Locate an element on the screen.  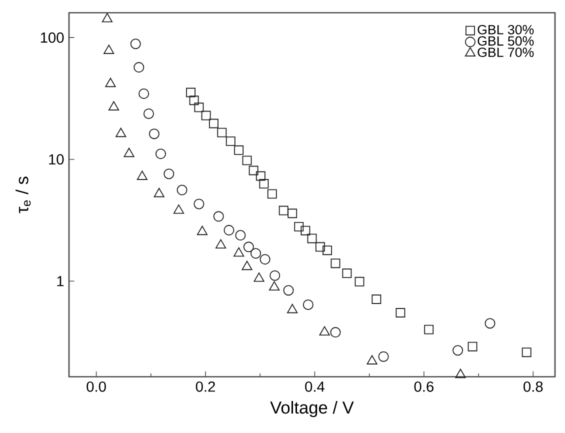
x-axis-title: Voltage / V is located at coordinates (312, 409).